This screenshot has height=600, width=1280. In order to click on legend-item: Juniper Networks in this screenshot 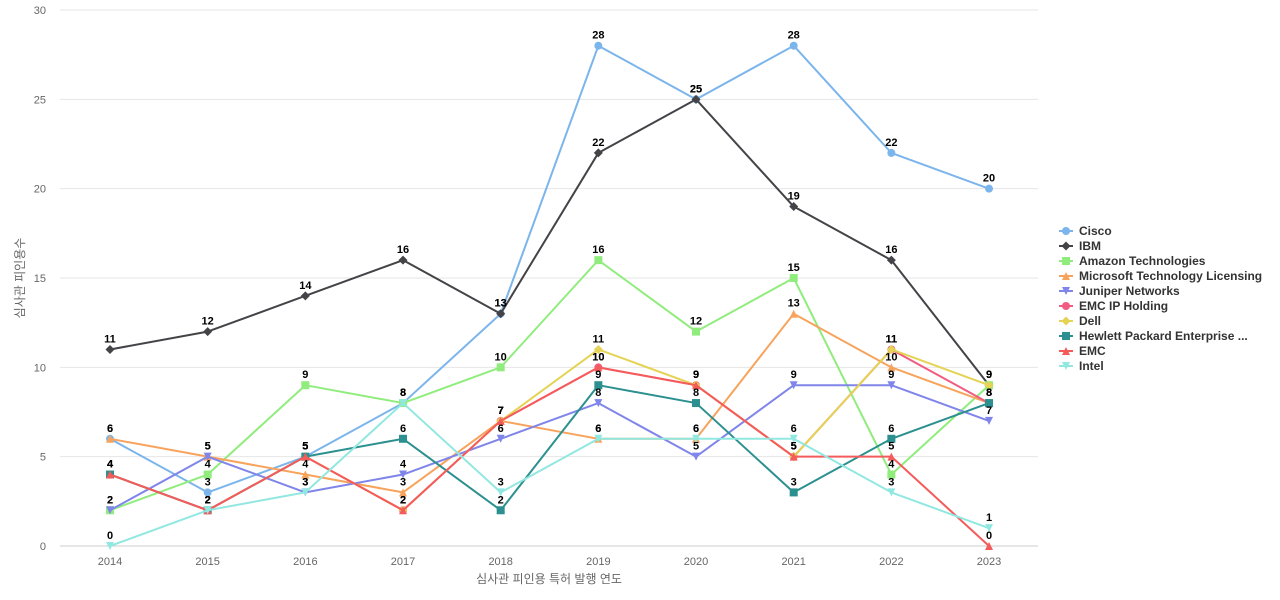, I will do `click(1119, 291)`.